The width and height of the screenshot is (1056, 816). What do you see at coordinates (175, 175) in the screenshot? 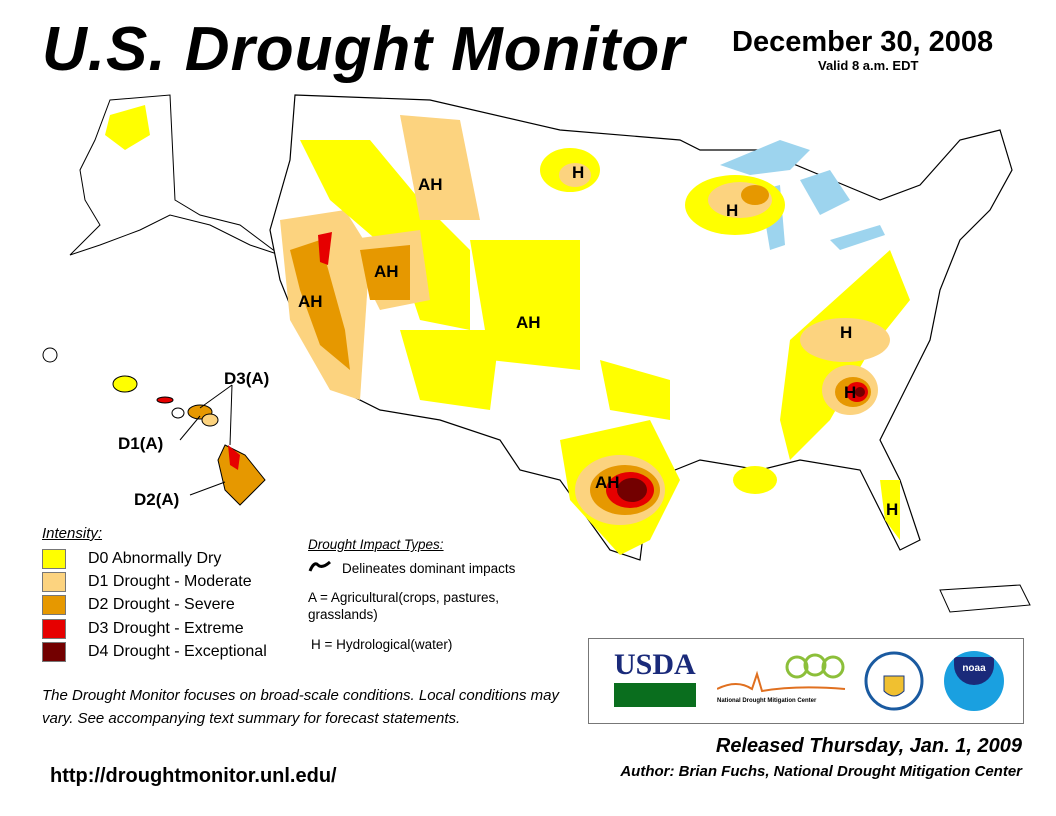
I see `alaska` at bounding box center [175, 175].